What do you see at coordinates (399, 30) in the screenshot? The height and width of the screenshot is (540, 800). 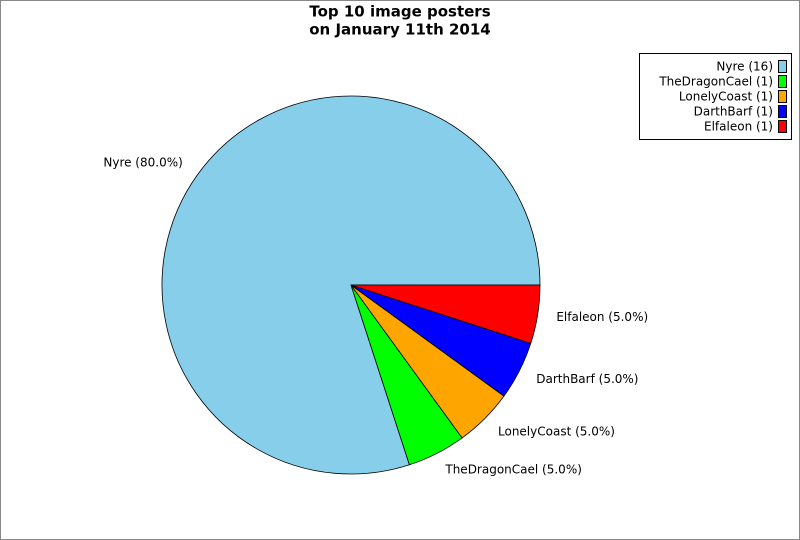 I see `chart-title: on January 11th 2014` at bounding box center [399, 30].